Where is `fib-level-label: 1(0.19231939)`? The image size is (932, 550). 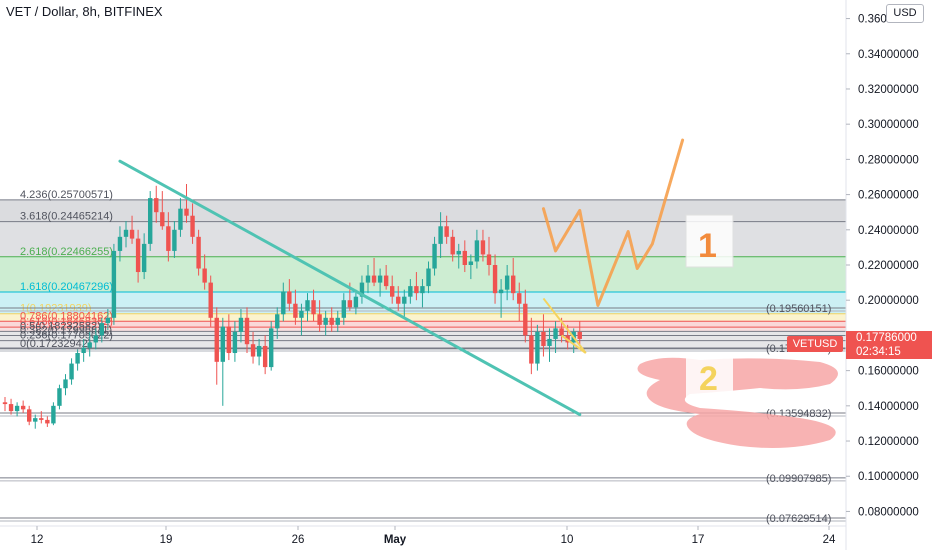 fib-level-label: 1(0.19231939) is located at coordinates (56, 309).